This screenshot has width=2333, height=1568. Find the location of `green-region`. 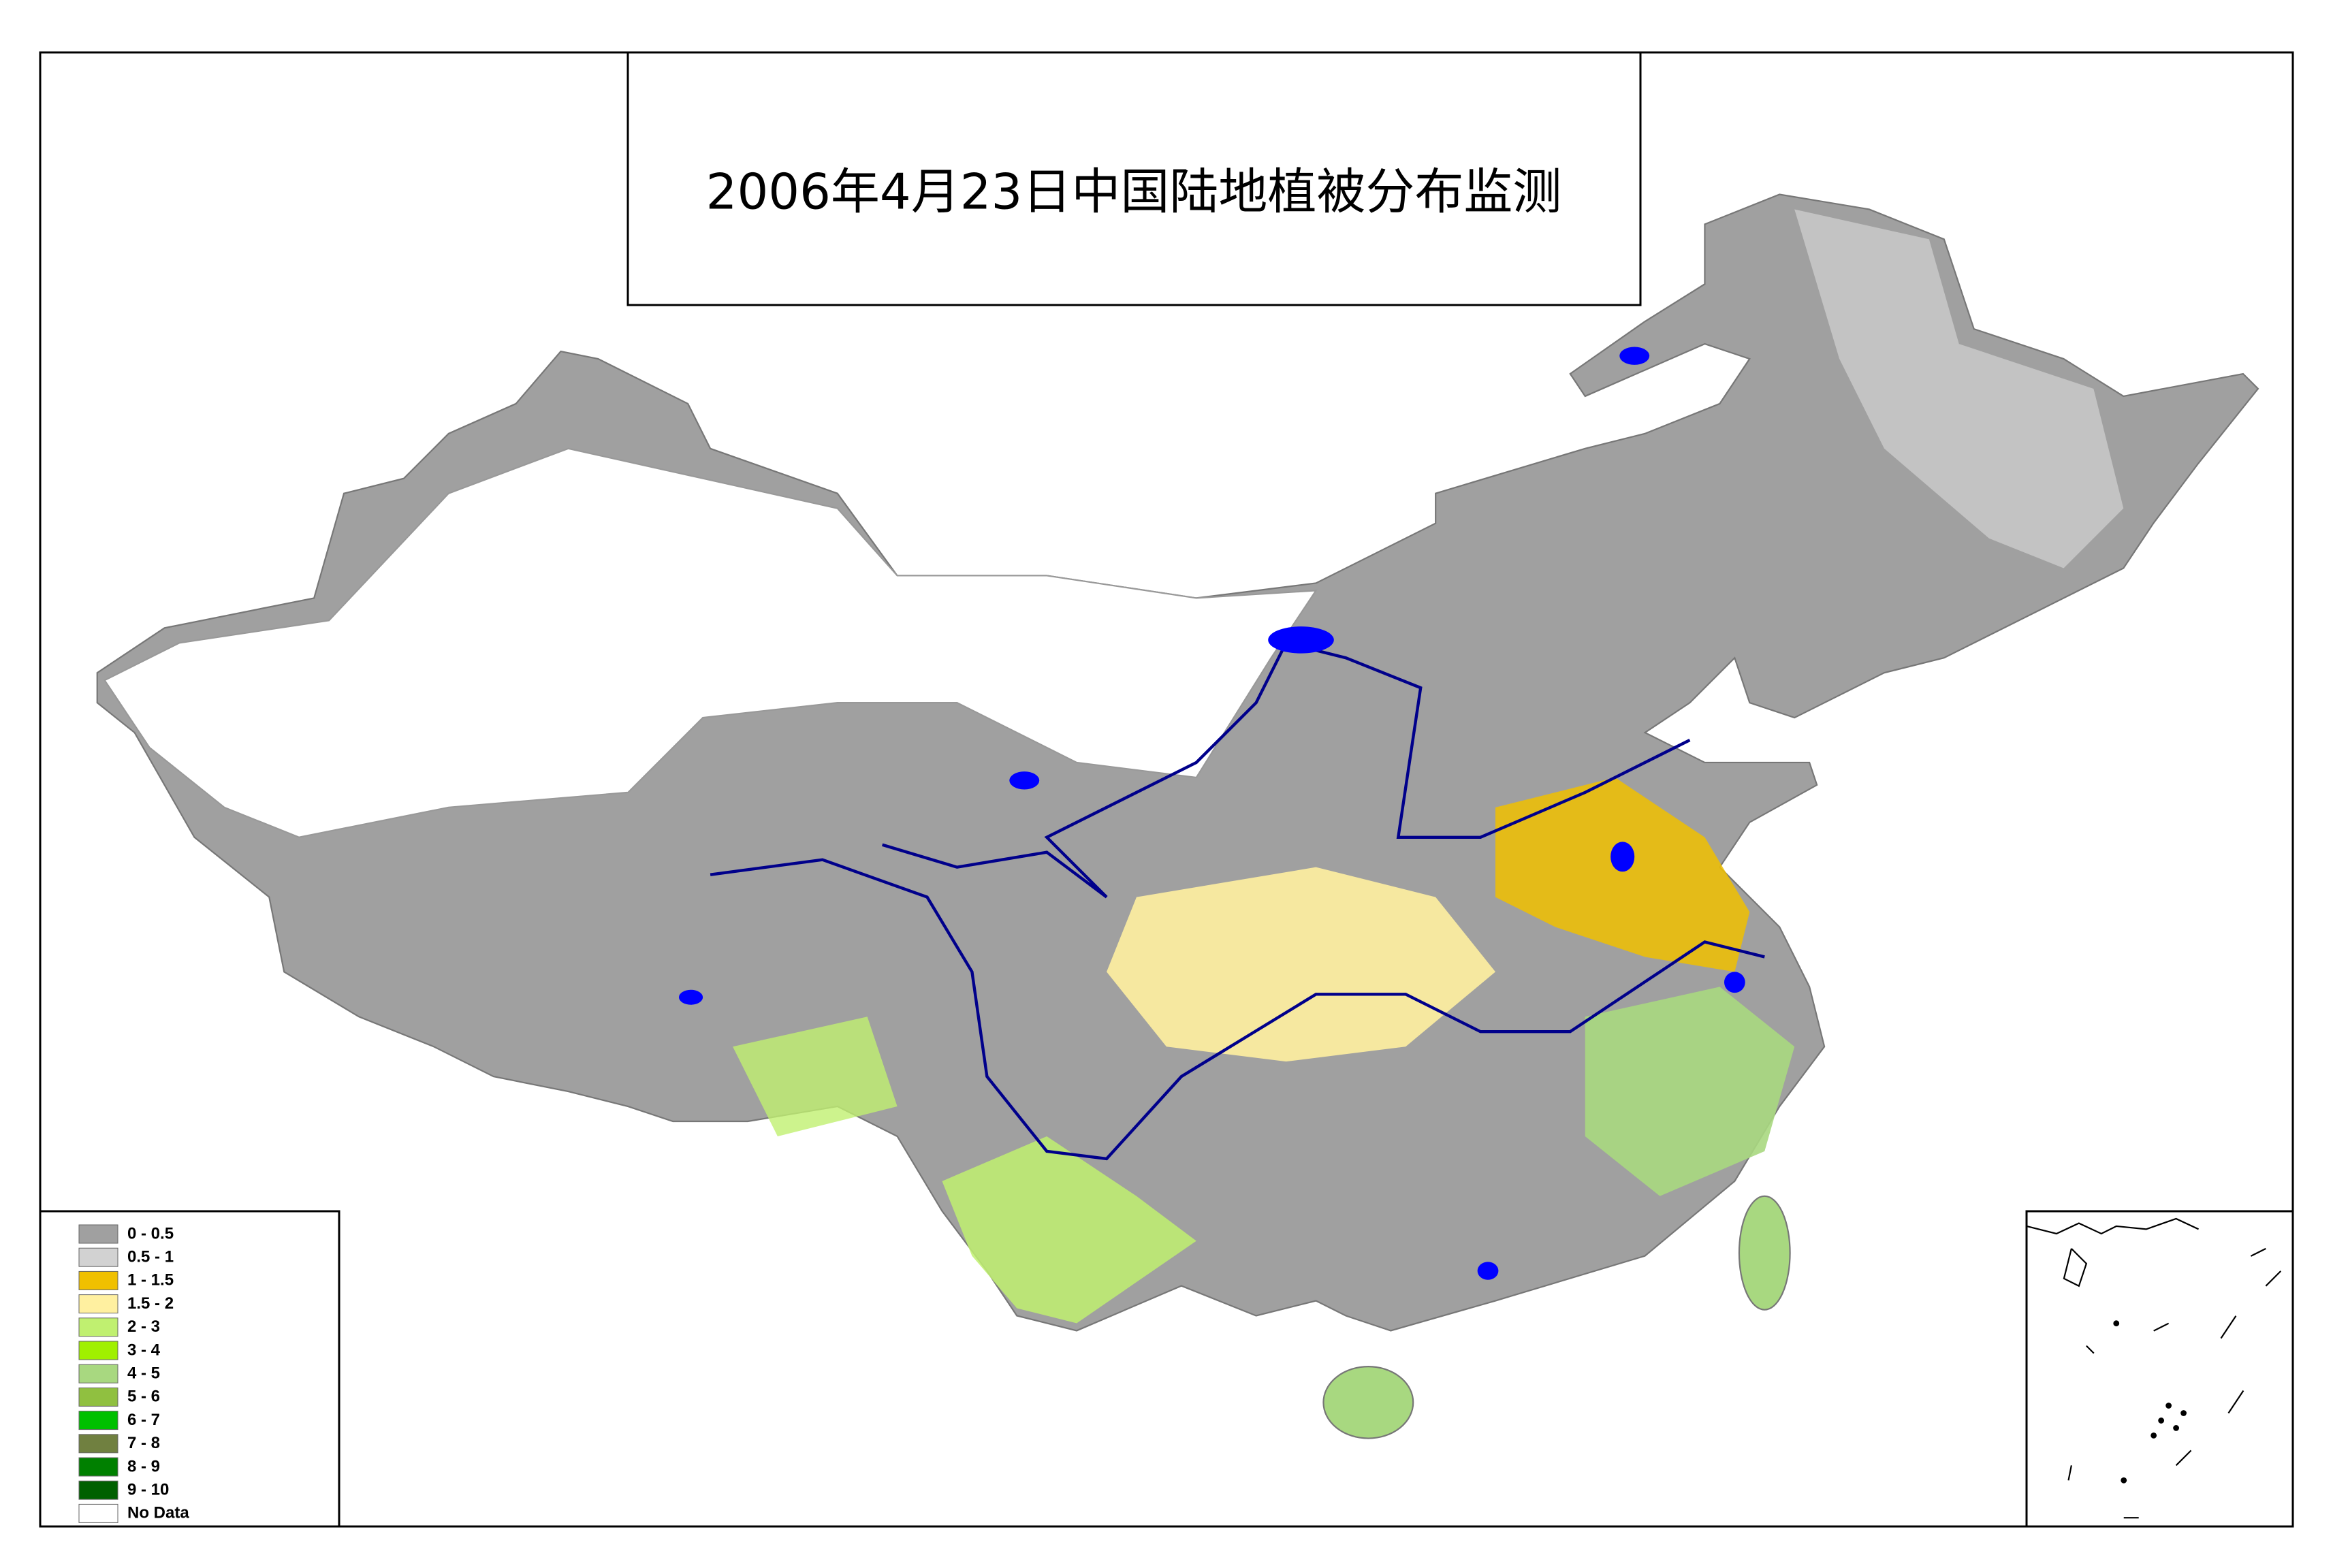

green-region is located at coordinates (1690, 1091).